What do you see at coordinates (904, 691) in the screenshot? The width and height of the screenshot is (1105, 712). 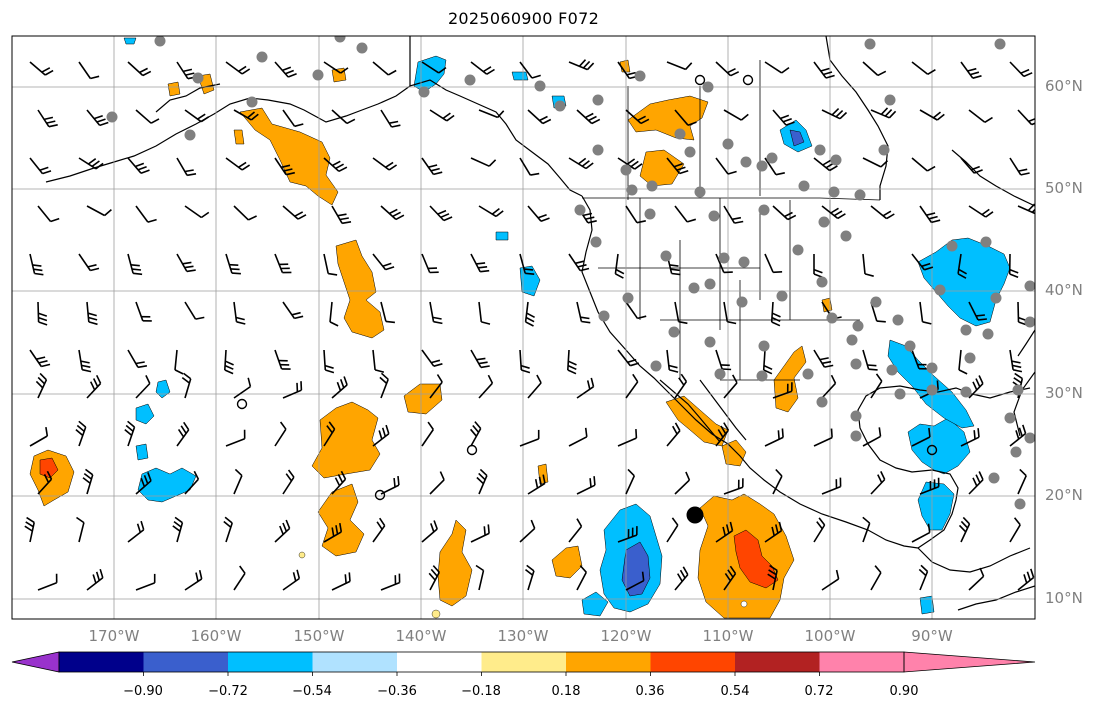 I see `colorbar-tick-label: 0.90` at bounding box center [904, 691].